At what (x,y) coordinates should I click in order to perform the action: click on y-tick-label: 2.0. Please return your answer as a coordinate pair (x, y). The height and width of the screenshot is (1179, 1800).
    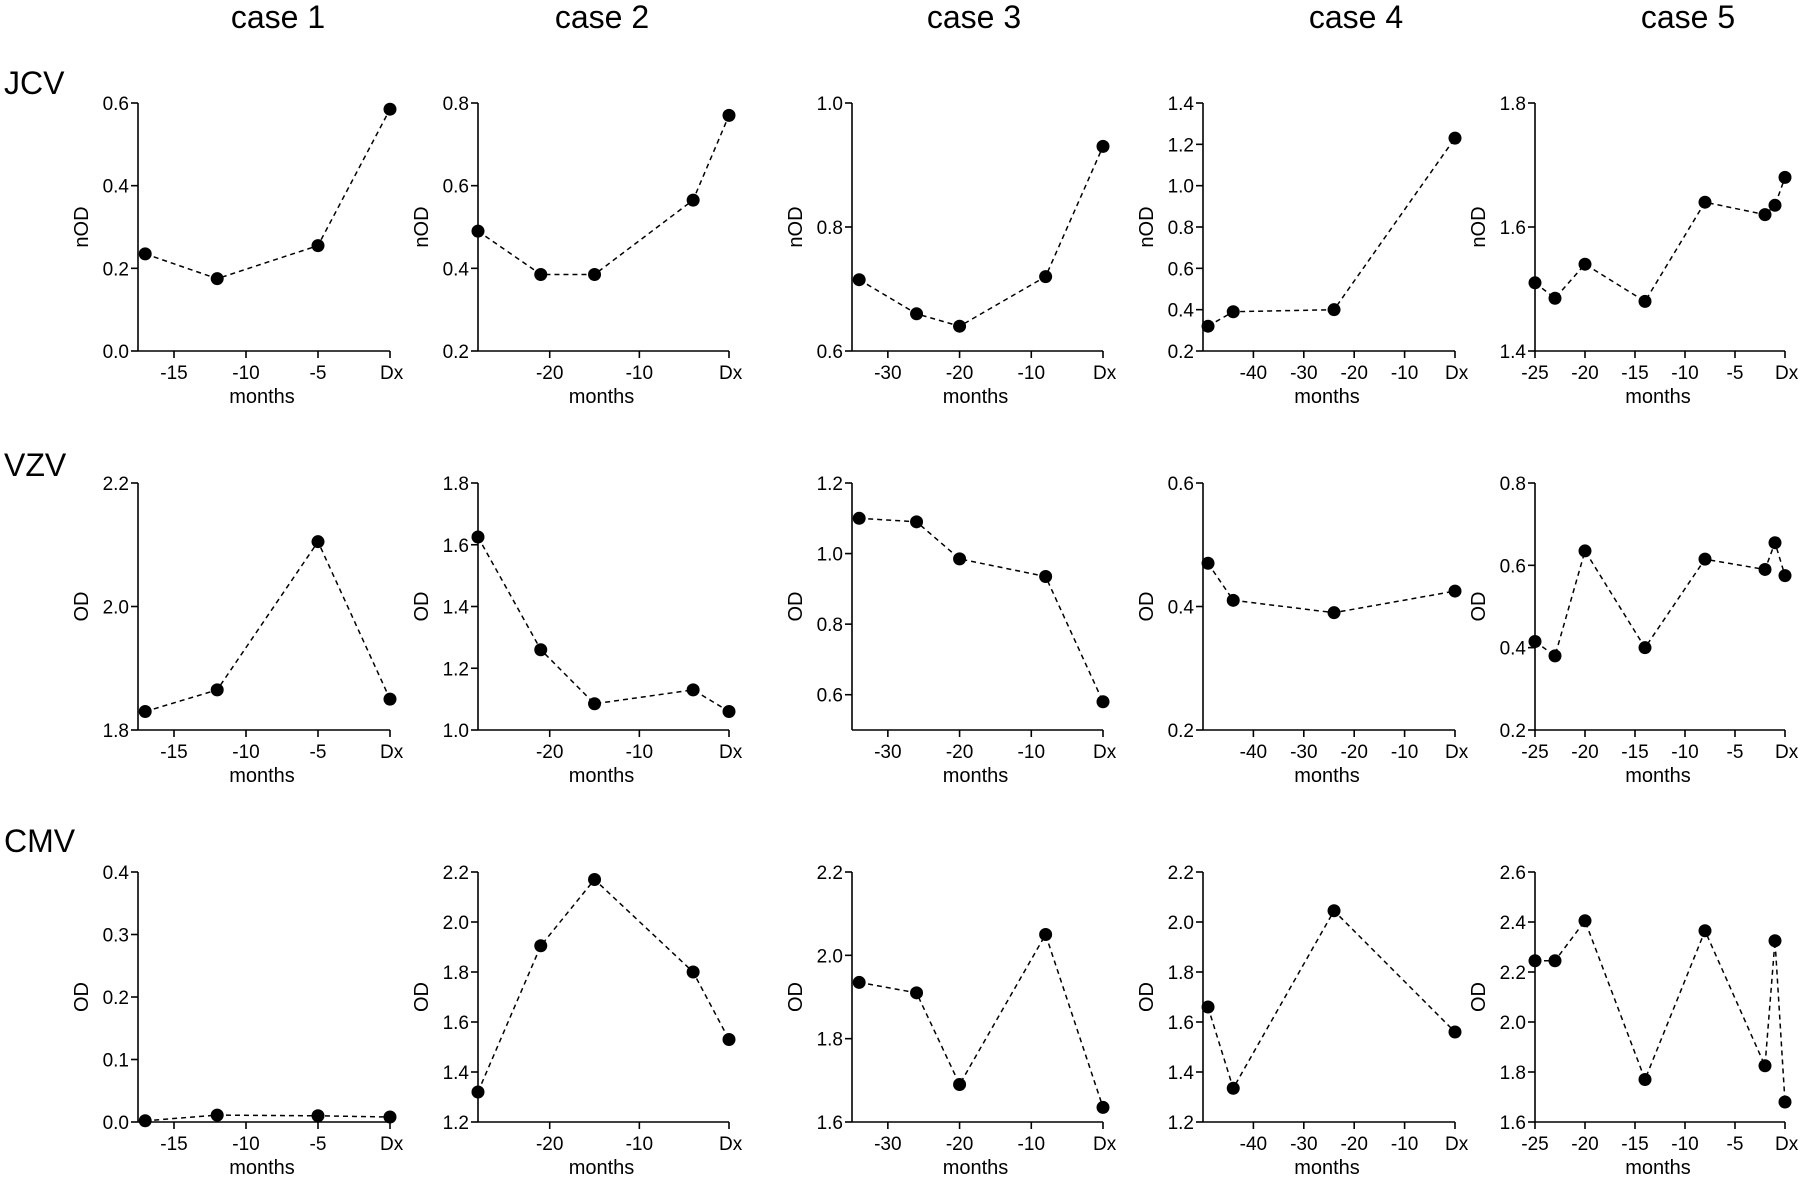
    Looking at the image, I should click on (830, 956).